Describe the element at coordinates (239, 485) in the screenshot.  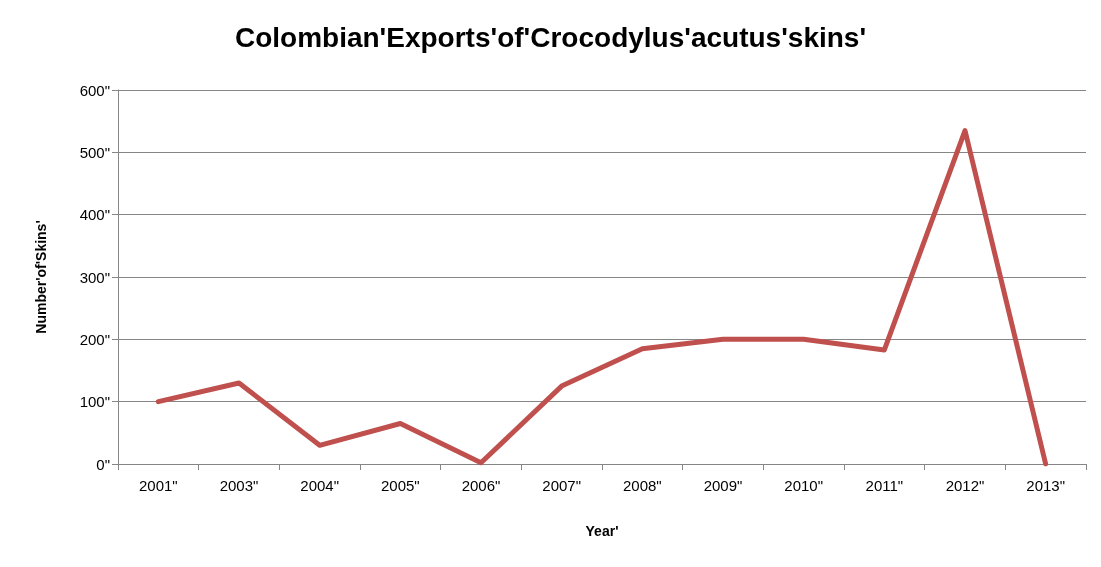
I see `x-tick-label: 2003"` at that location.